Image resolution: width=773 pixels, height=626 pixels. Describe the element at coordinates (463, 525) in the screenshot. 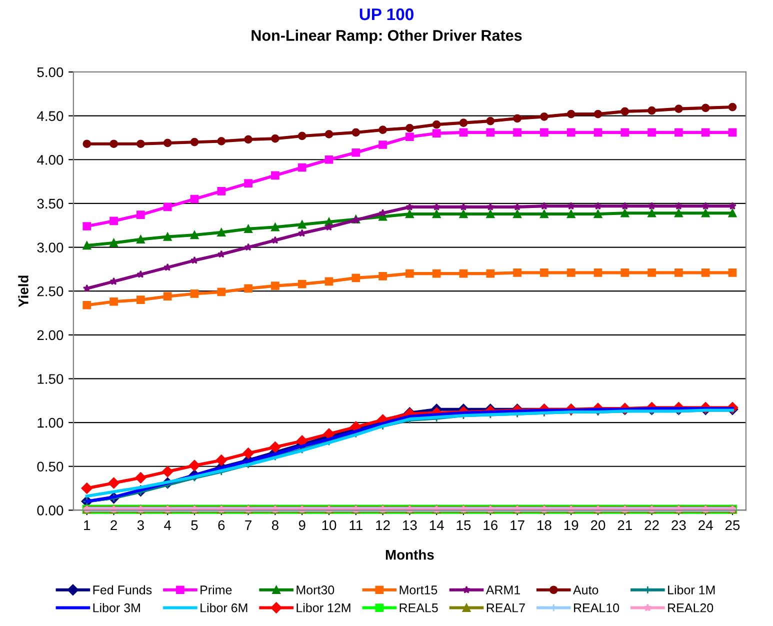

I see `x-tick-label: 15` at that location.